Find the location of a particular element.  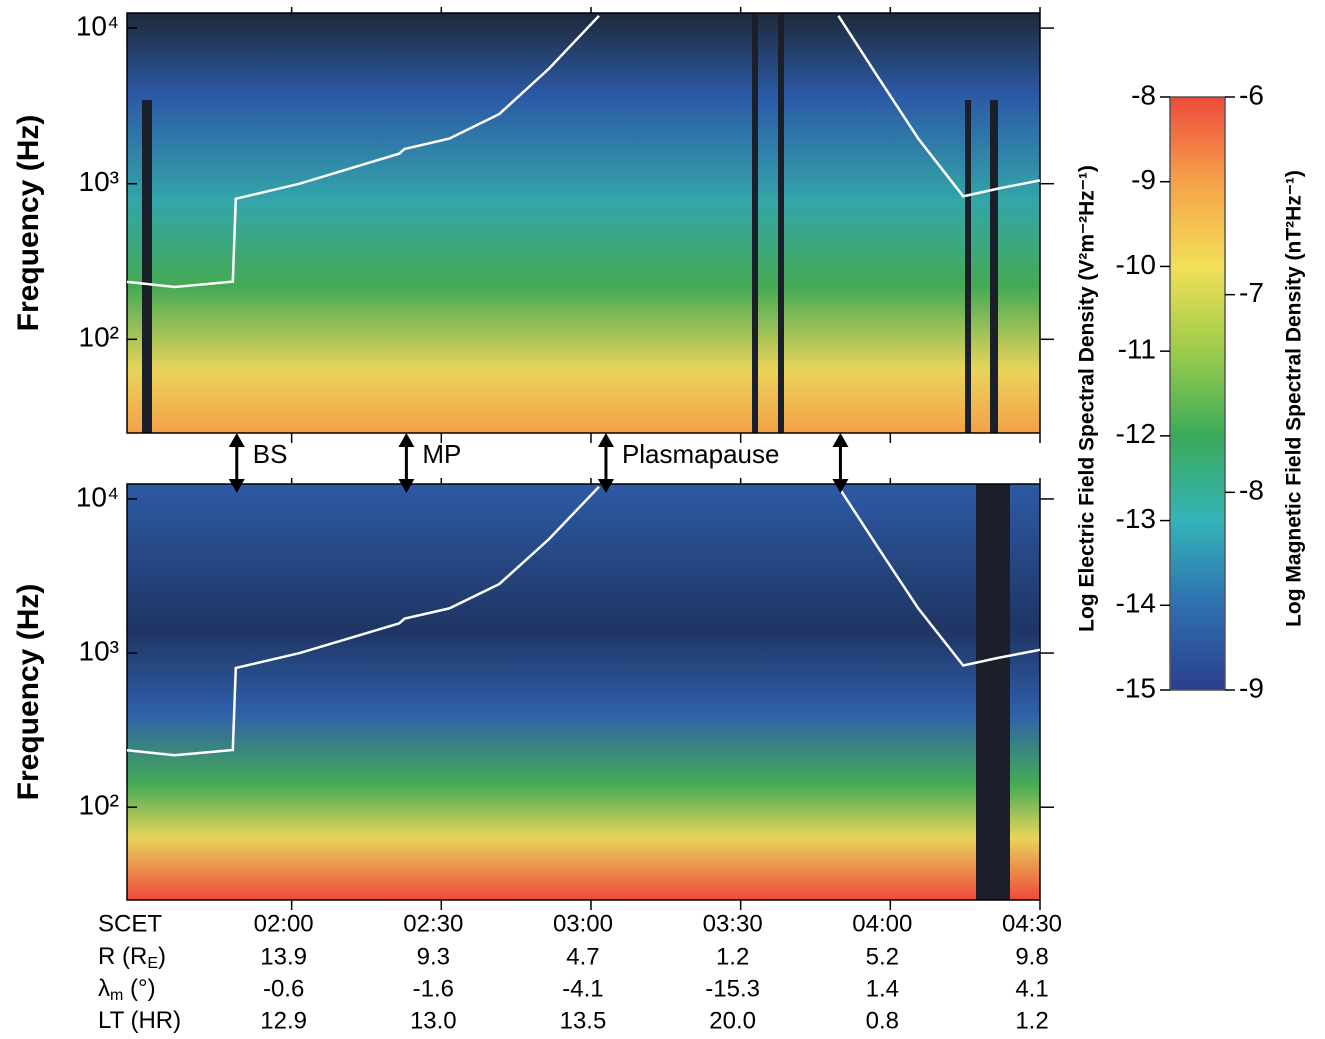

table-cell: -15.3 is located at coordinates (732, 988).